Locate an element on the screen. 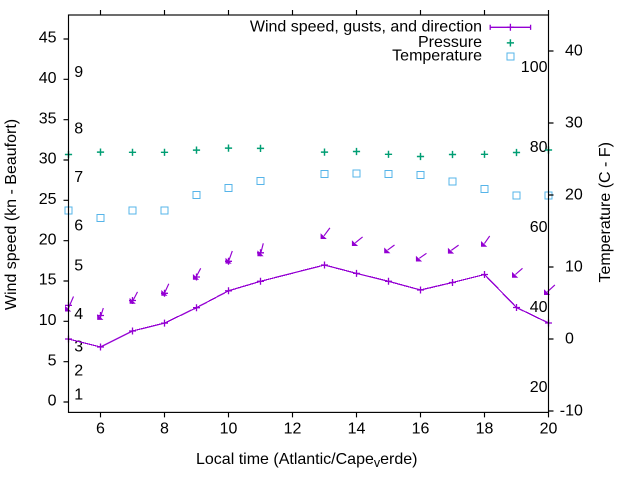  svg-text: 18 is located at coordinates (485, 429).